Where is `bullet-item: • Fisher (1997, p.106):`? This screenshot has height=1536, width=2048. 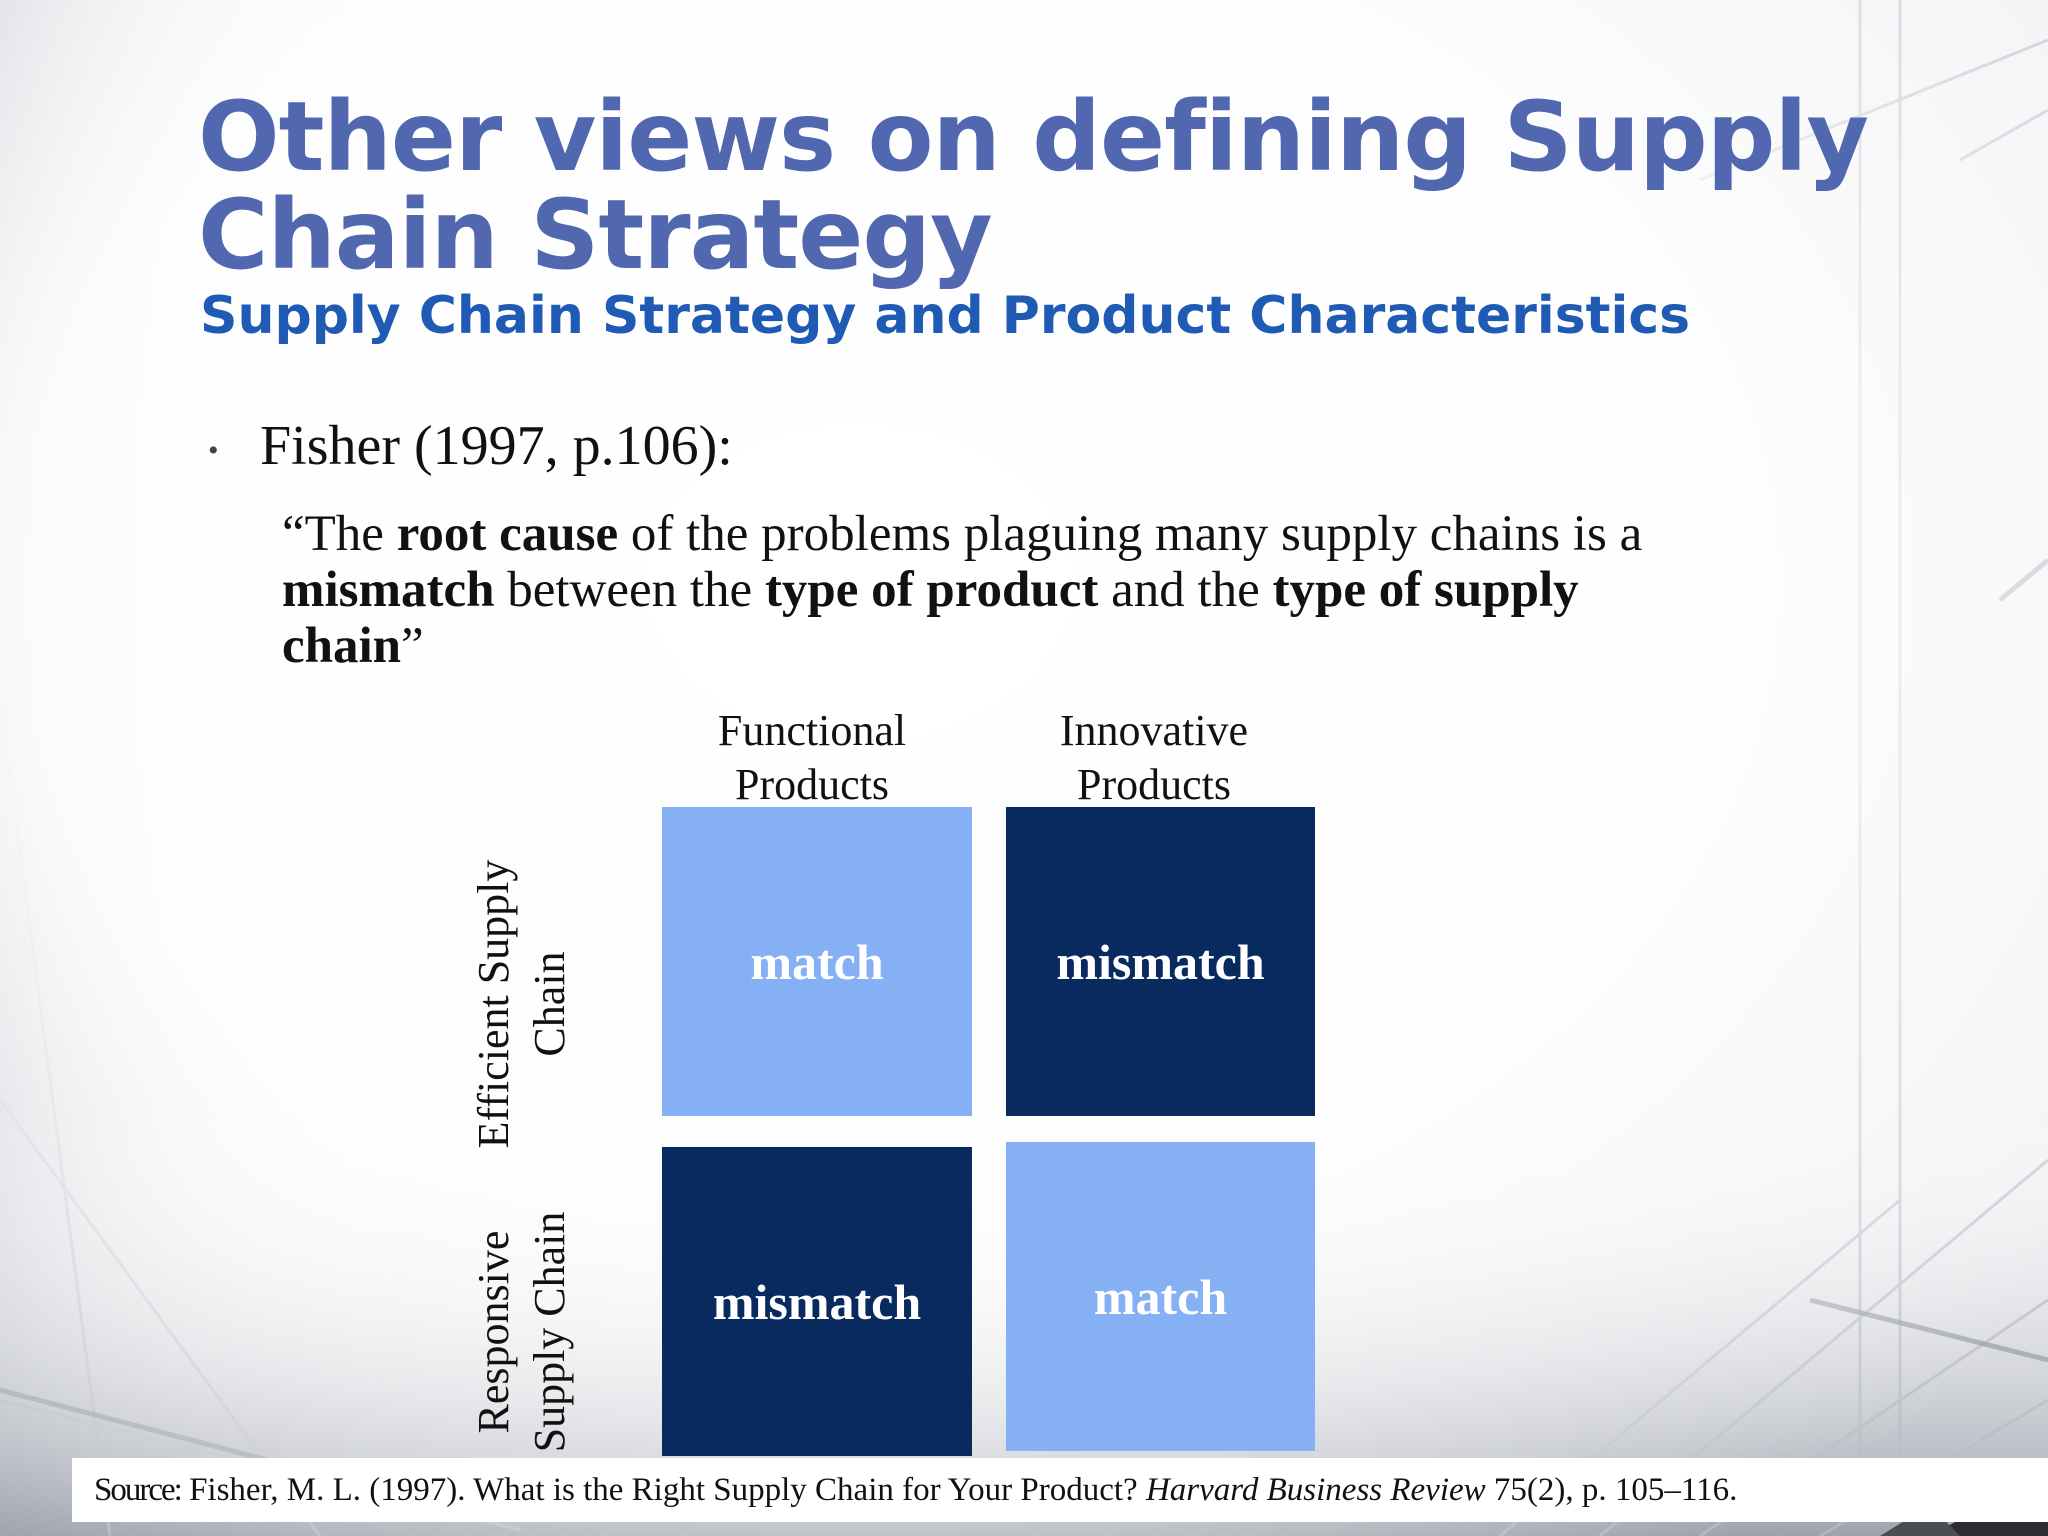
bullet-item: • Fisher (1997, p.106): is located at coordinates (470, 448).